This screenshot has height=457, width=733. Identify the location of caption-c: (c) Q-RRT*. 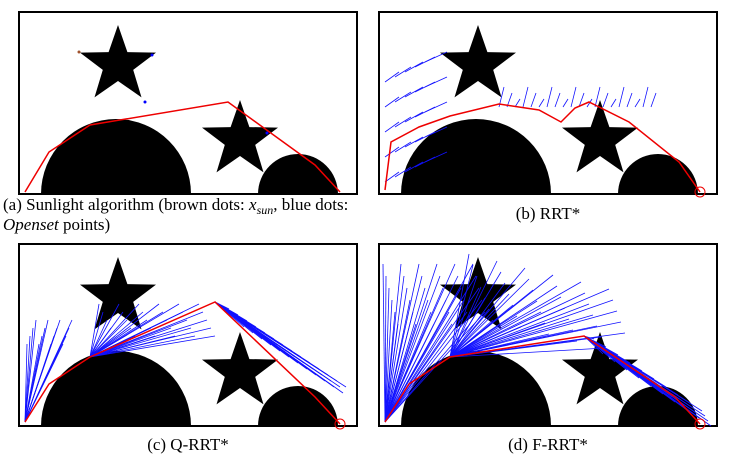
(188, 444).